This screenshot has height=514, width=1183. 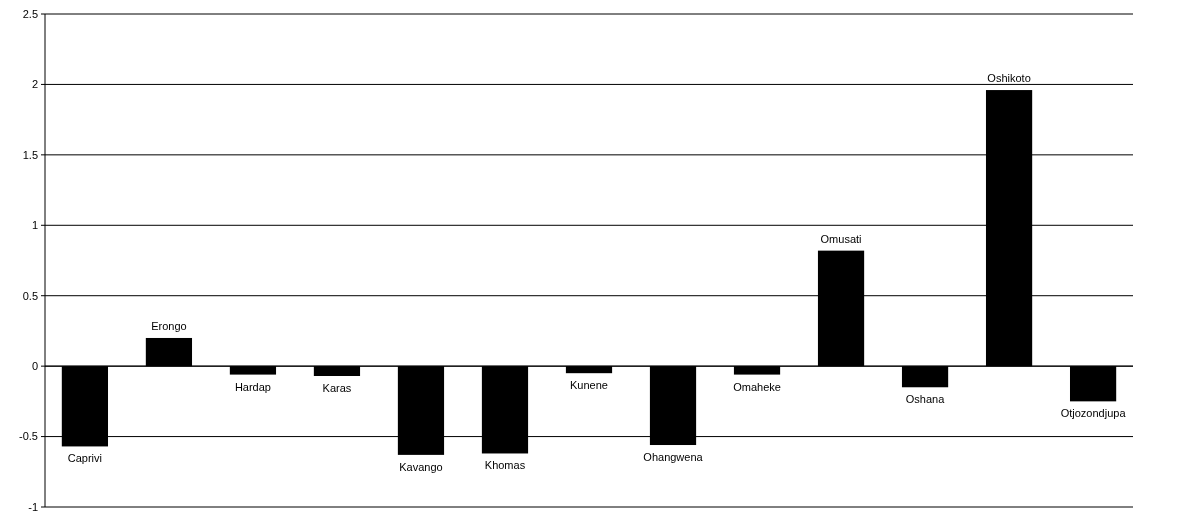 What do you see at coordinates (505, 465) in the screenshot?
I see `x-tick-label: Khomas` at bounding box center [505, 465].